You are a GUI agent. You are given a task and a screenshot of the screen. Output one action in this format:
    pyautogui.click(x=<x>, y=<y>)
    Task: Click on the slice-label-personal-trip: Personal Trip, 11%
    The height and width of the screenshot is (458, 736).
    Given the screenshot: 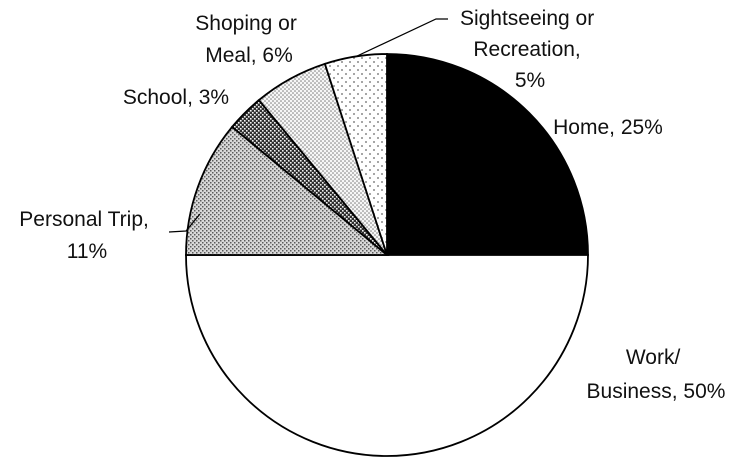 What is the action you would take?
    pyautogui.click(x=86, y=235)
    